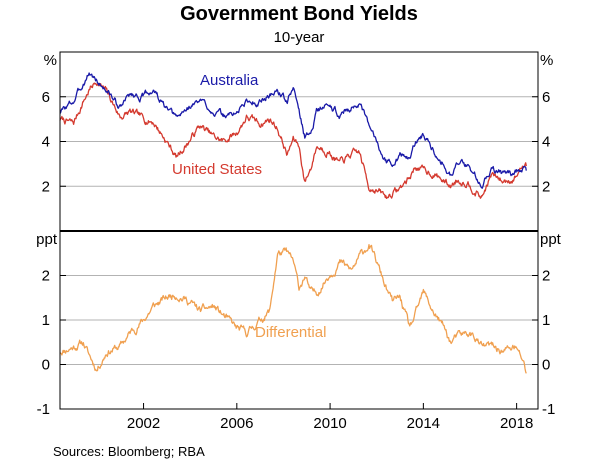 The height and width of the screenshot is (467, 598). Describe the element at coordinates (43, 409) in the screenshot. I see `bottom-ytick-label-left: -1` at that location.